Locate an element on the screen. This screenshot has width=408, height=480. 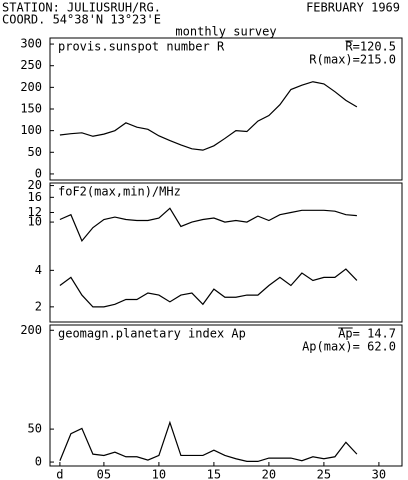
x-tick-label: 30 is located at coordinates (379, 474).